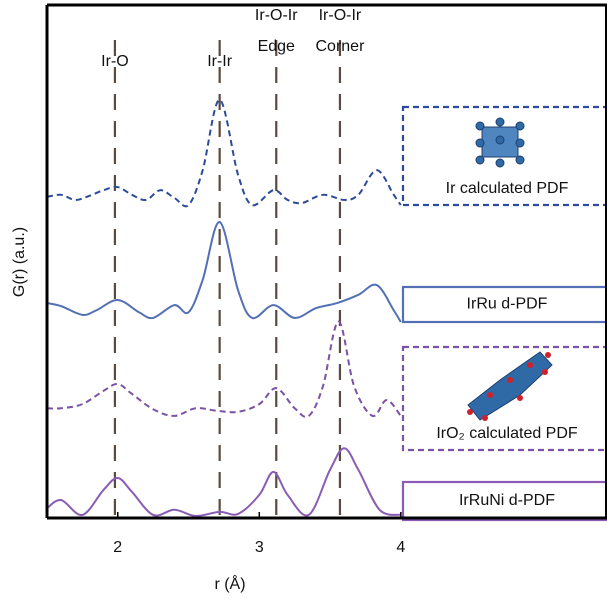 Image resolution: width=607 pixels, height=599 pixels. I want to click on iro2-crystal-icon, so click(510, 386).